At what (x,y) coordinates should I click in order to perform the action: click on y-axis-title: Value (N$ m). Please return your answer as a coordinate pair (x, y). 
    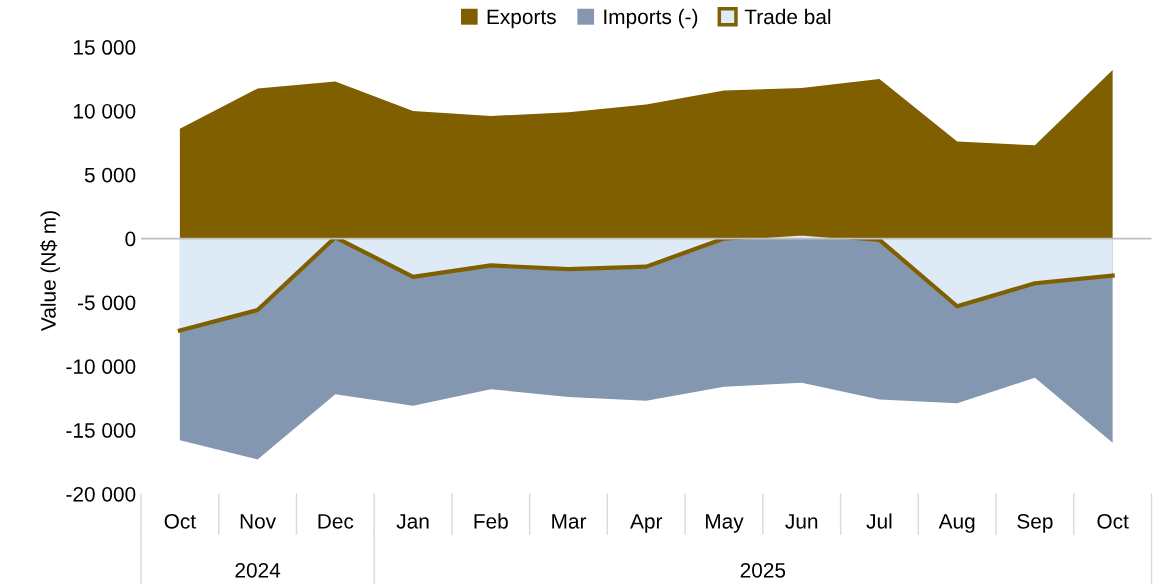
    Looking at the image, I should click on (50, 271).